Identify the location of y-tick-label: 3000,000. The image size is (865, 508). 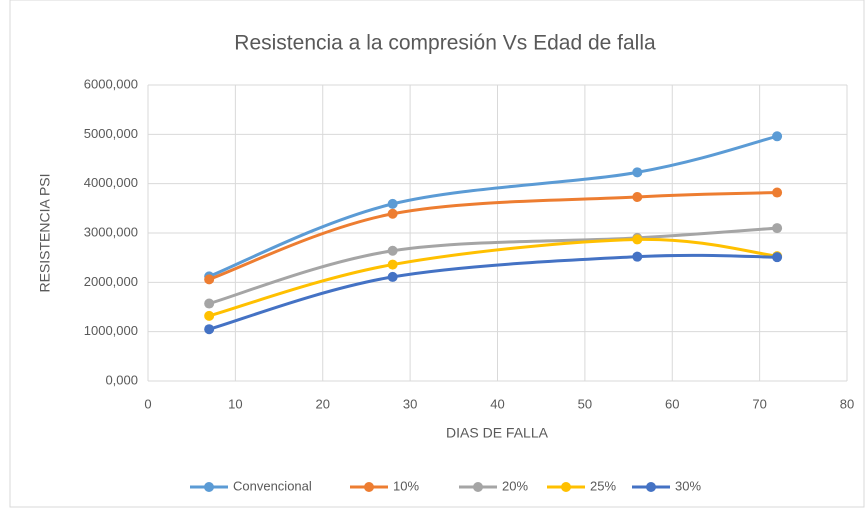
(111, 231).